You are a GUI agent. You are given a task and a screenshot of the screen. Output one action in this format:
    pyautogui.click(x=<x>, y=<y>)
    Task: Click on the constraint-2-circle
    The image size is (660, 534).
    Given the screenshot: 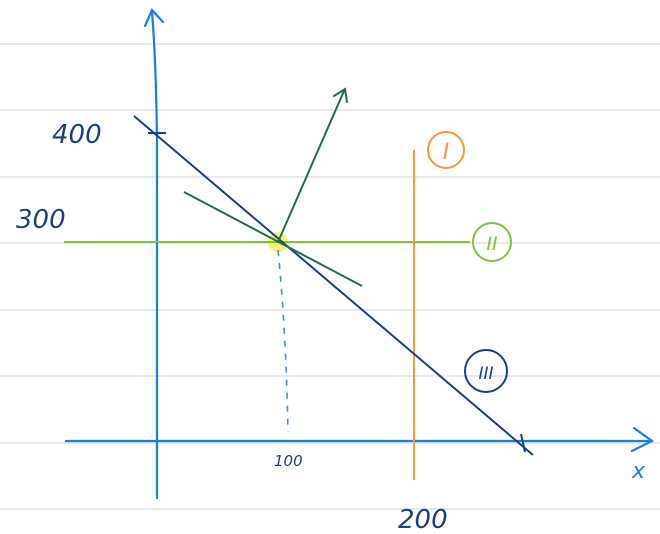 What is the action you would take?
    pyautogui.click(x=492, y=242)
    